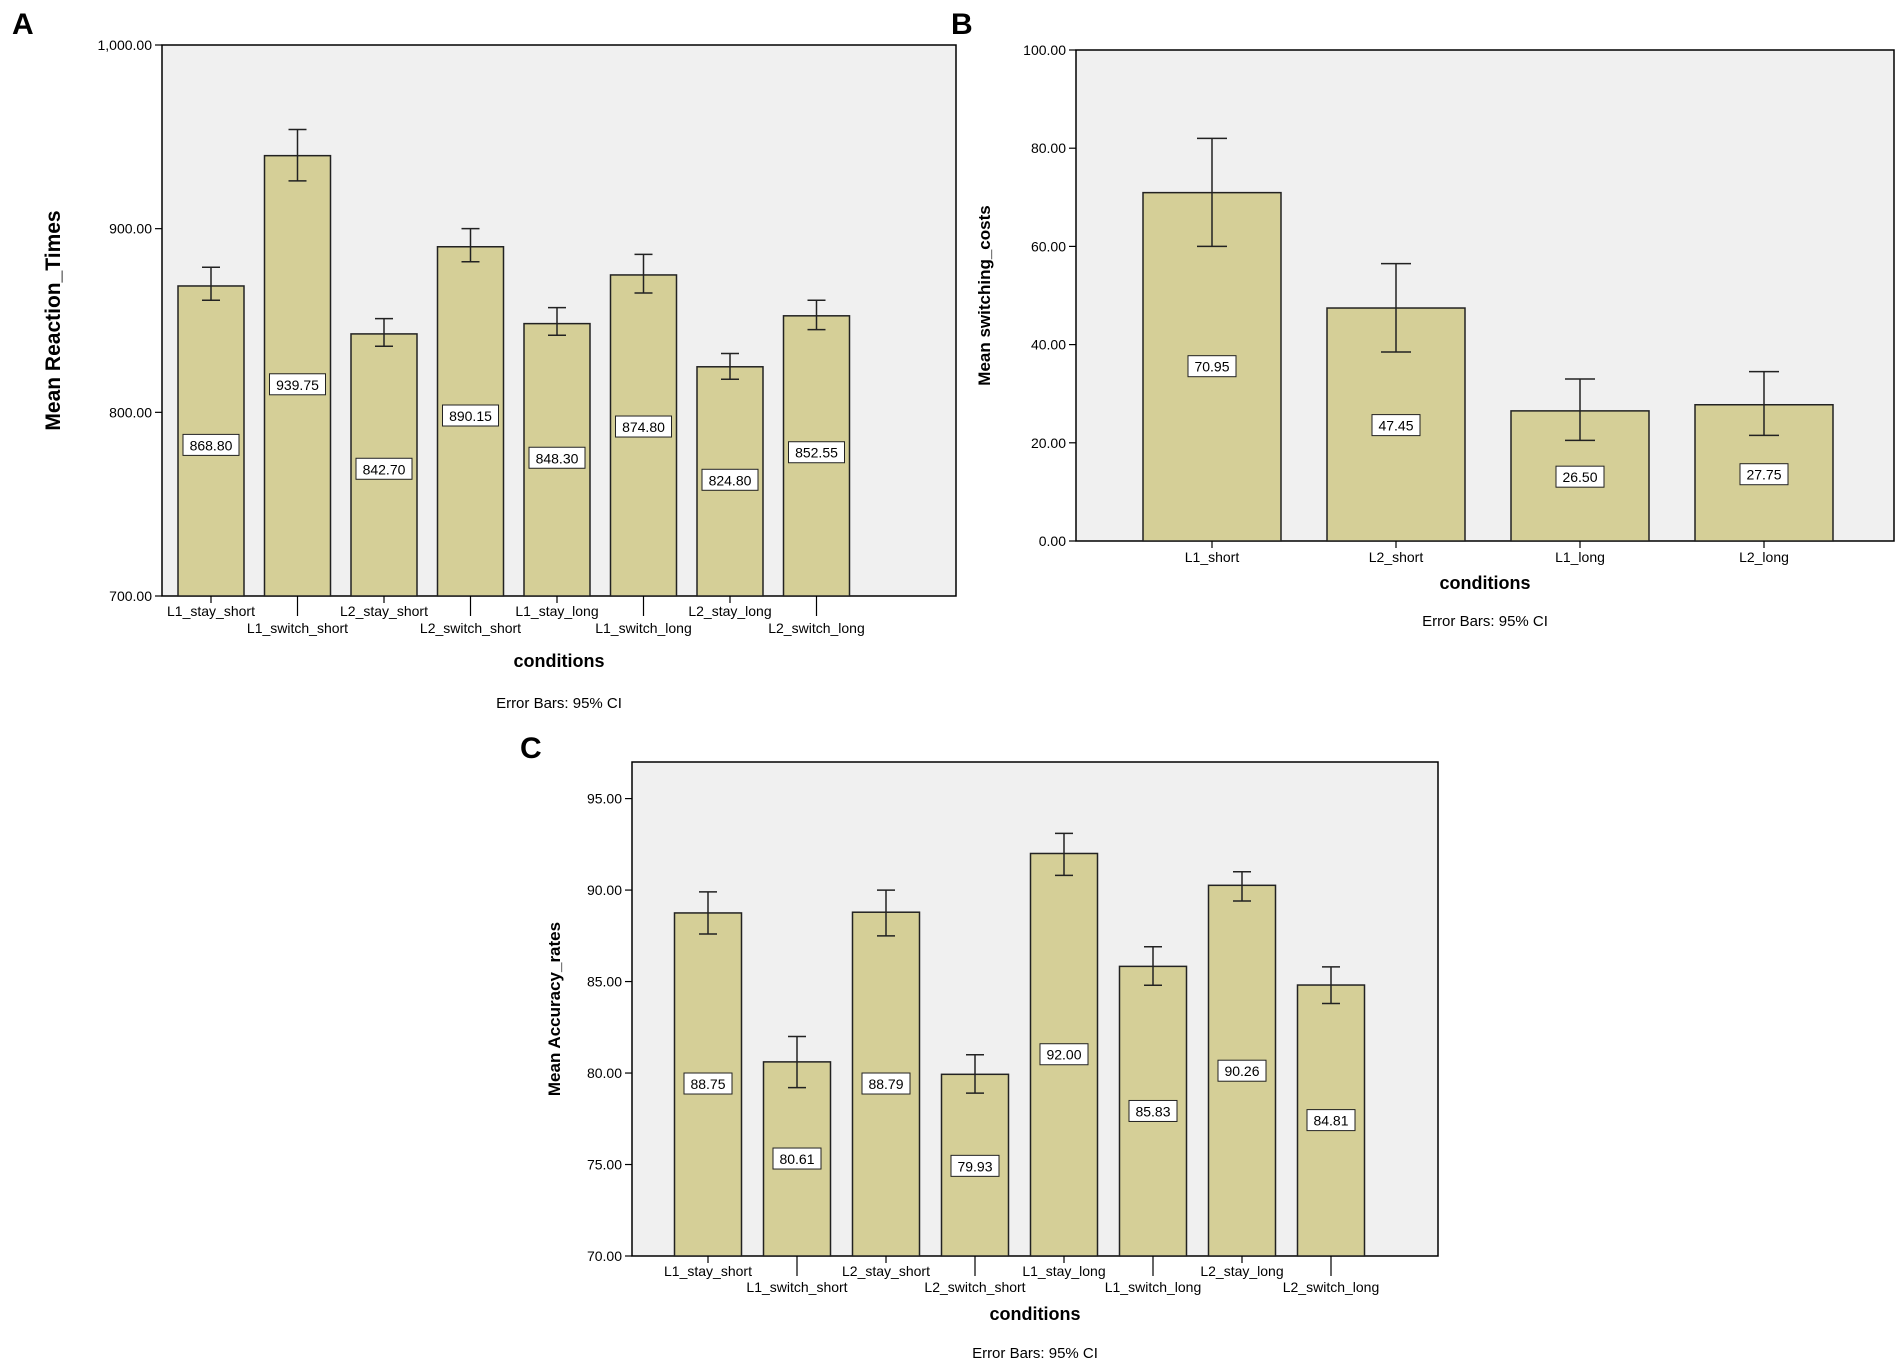  What do you see at coordinates (604, 890) in the screenshot?
I see `y-tick-label-c: 90.00` at bounding box center [604, 890].